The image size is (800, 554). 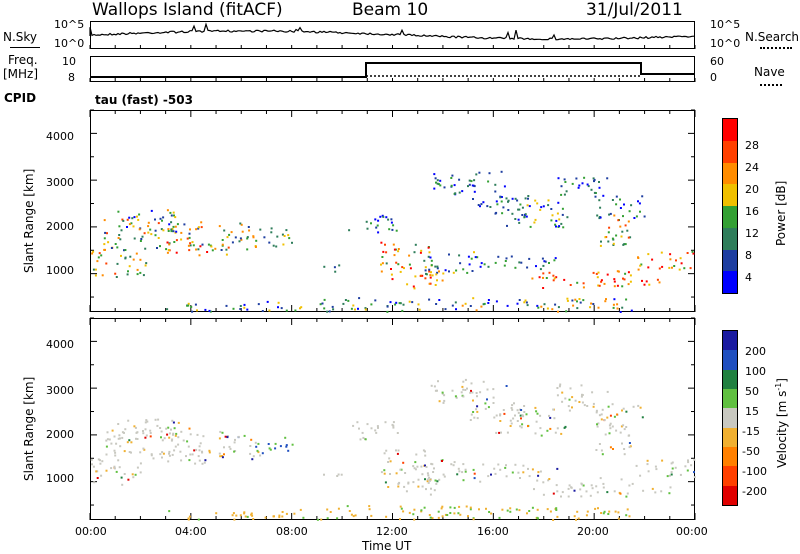 I want to click on power-ytick-3000: 3000, so click(x=60, y=182).